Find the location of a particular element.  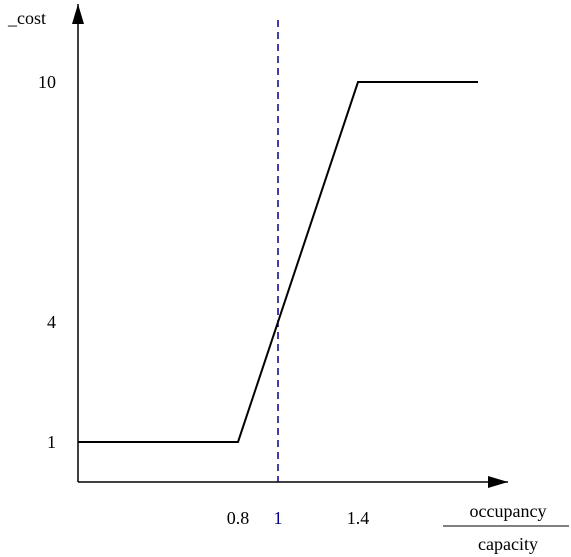

x-axis-label-numerator: occupancy is located at coordinates (508, 511).